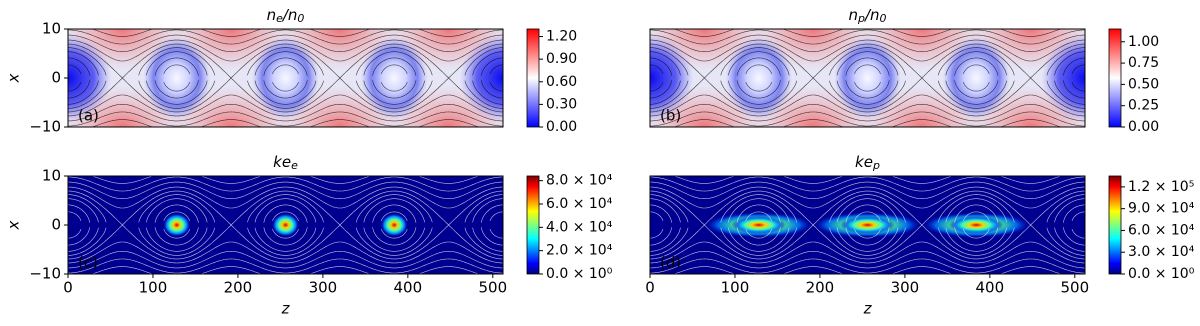  Describe the element at coordinates (561, 104) in the screenshot. I see `colorbar-tick-label: 0.30` at that location.